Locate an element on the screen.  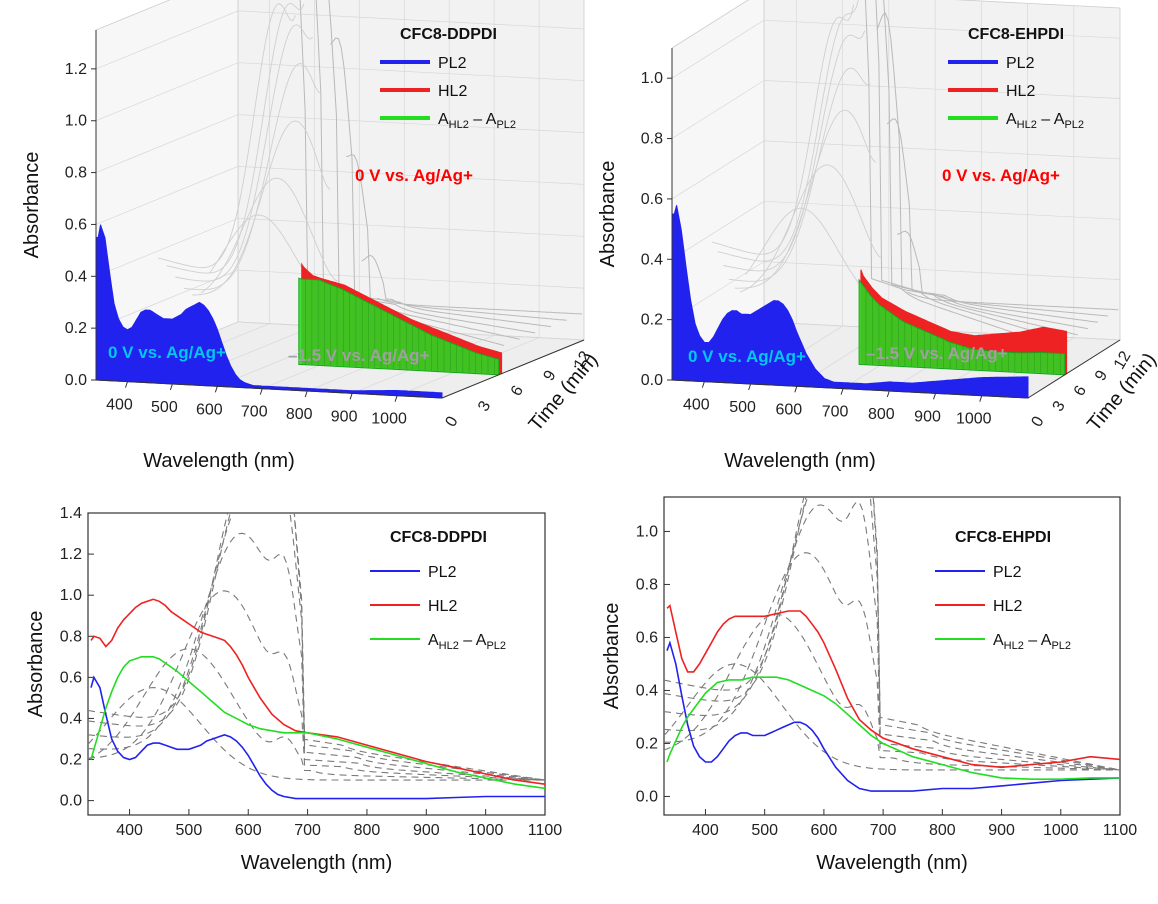
legend-title: CFC8-EHPDI is located at coordinates (1003, 537).